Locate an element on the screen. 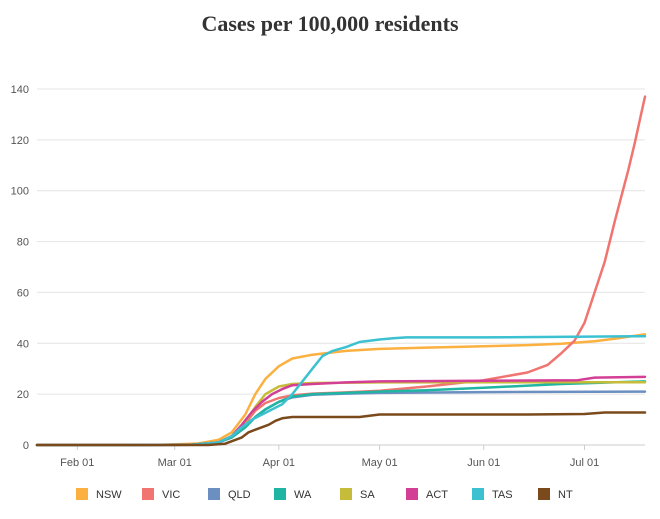 The image size is (660, 519). x-tick-label: Apr 01 is located at coordinates (279, 463).